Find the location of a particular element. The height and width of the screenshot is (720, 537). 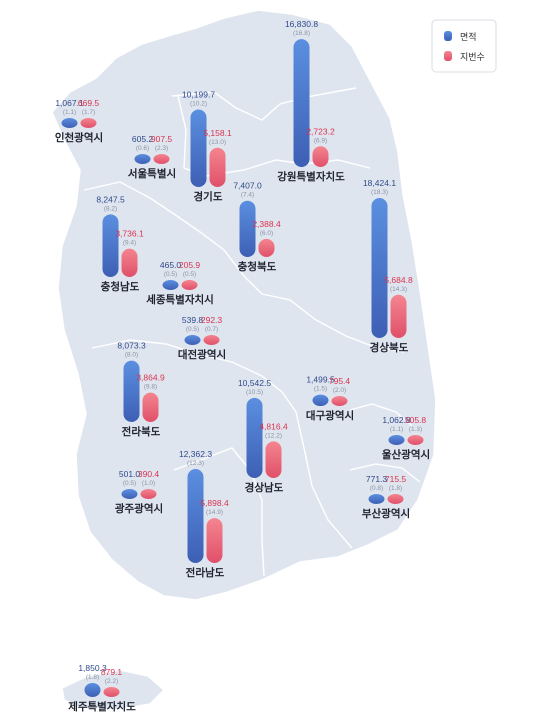

region-name-label: 경상남도 is located at coordinates (264, 487).